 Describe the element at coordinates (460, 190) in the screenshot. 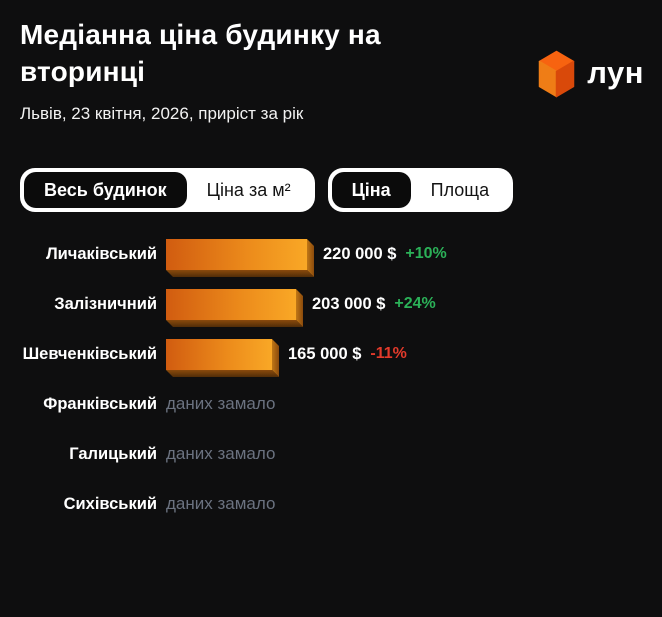

I see `toggle-area: Площа` at that location.